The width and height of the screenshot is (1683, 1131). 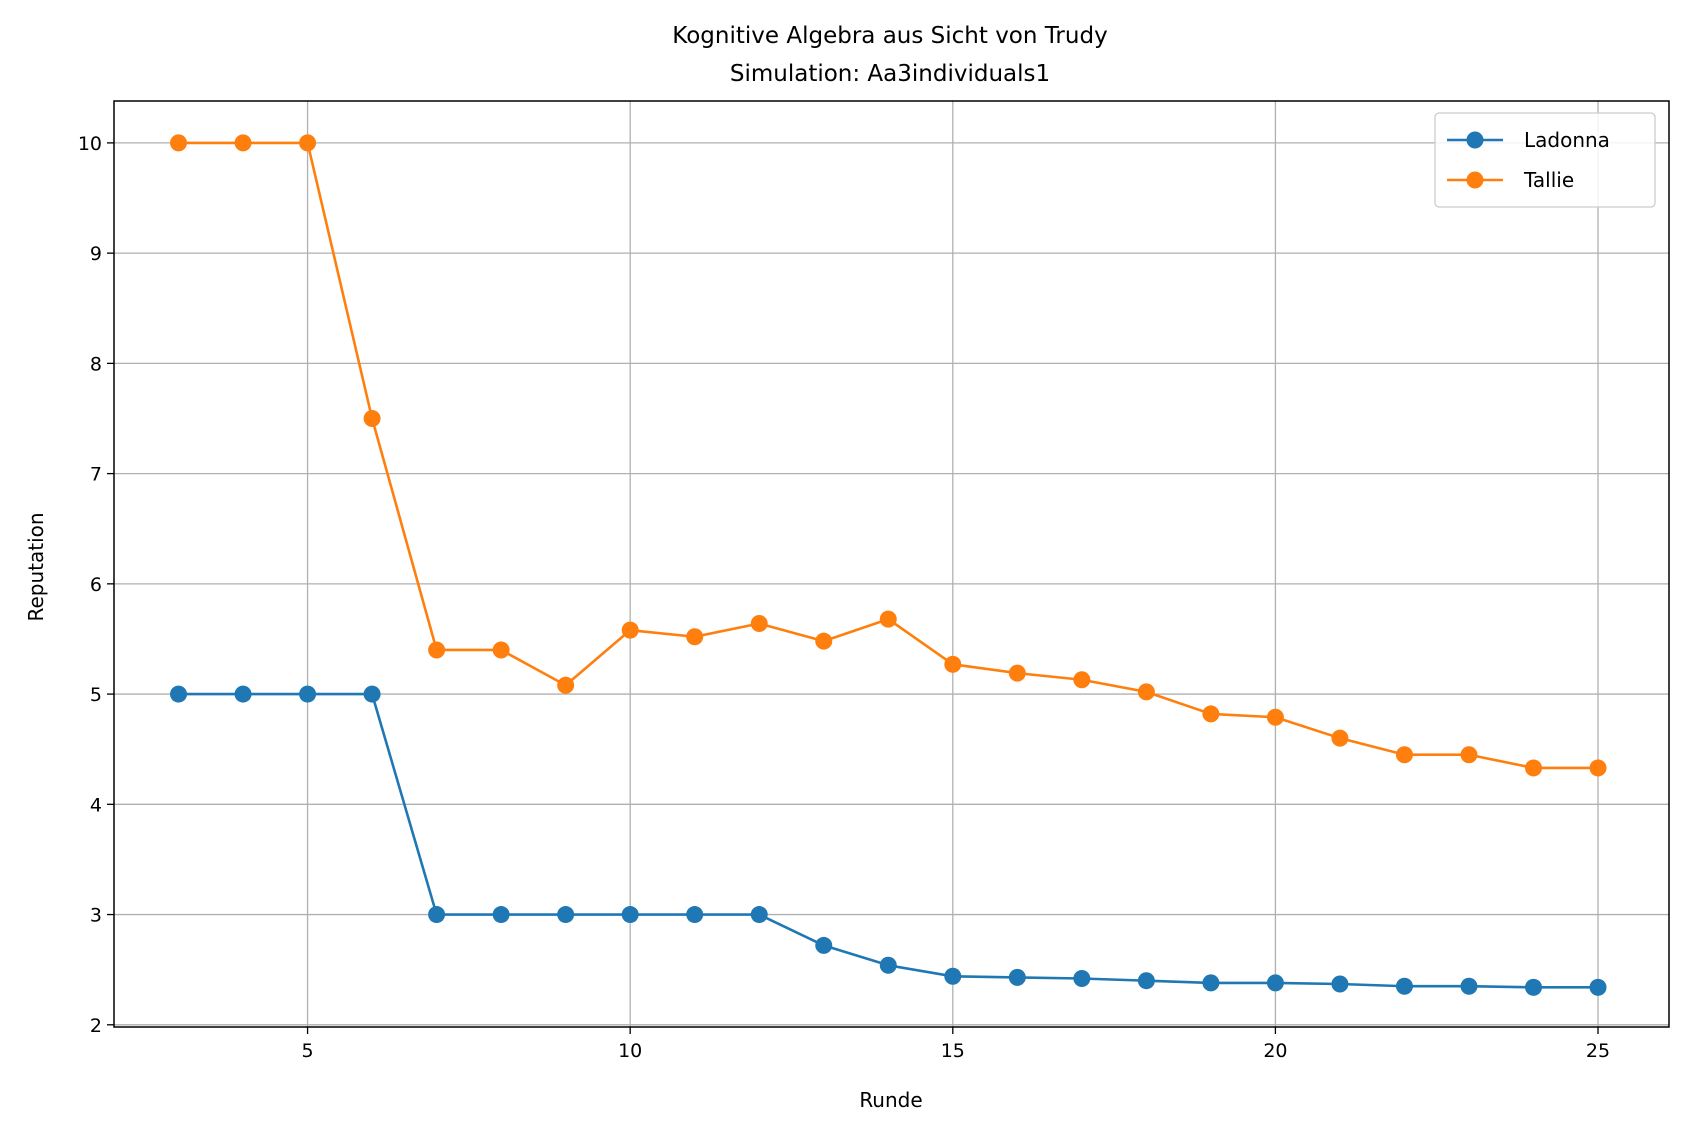 I want to click on y-tick-label: 8, so click(x=96, y=364).